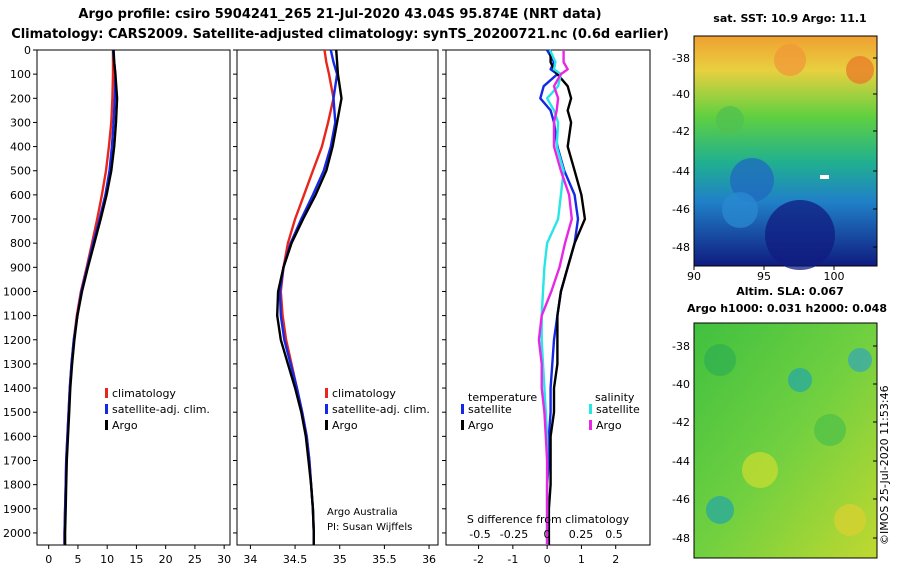 The height and width of the screenshot is (580, 900). I want to click on series-line-satellite-adj-clim-, so click(90, 297).